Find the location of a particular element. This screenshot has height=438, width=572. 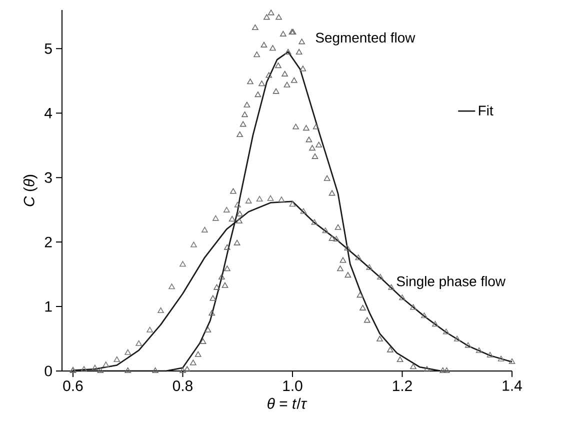

y-tick-label: 4 is located at coordinates (48, 113).